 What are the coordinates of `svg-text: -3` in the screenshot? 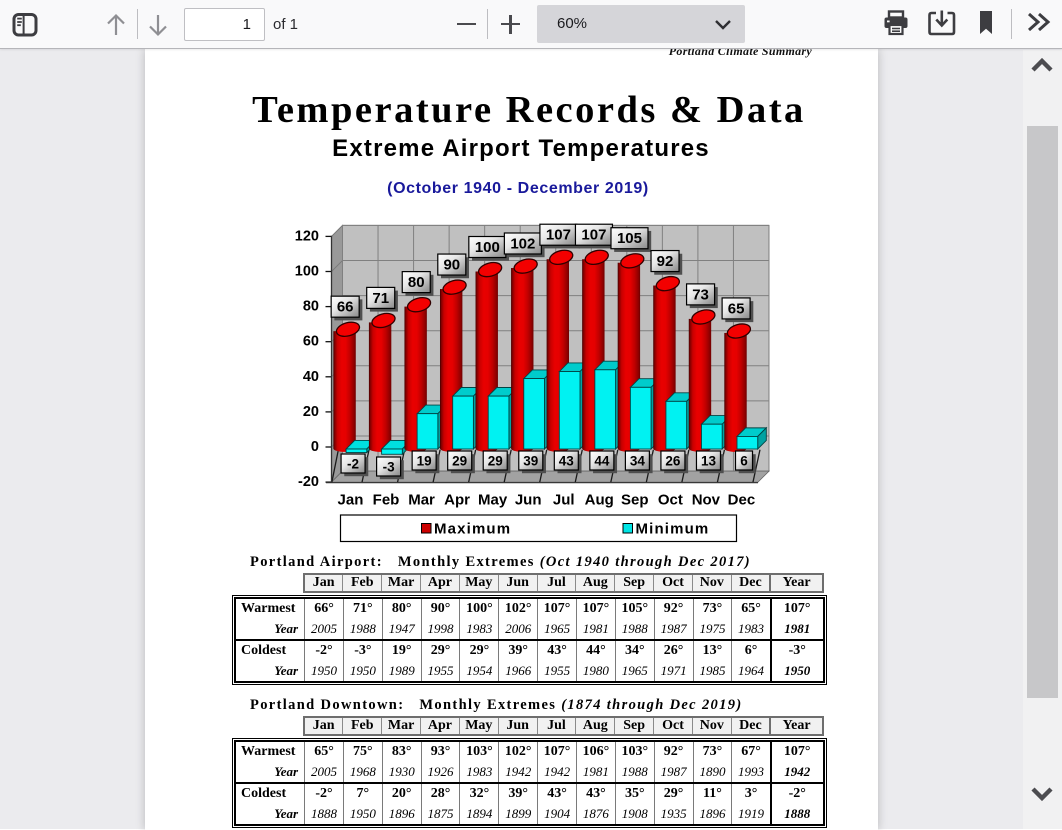 It's located at (389, 467).